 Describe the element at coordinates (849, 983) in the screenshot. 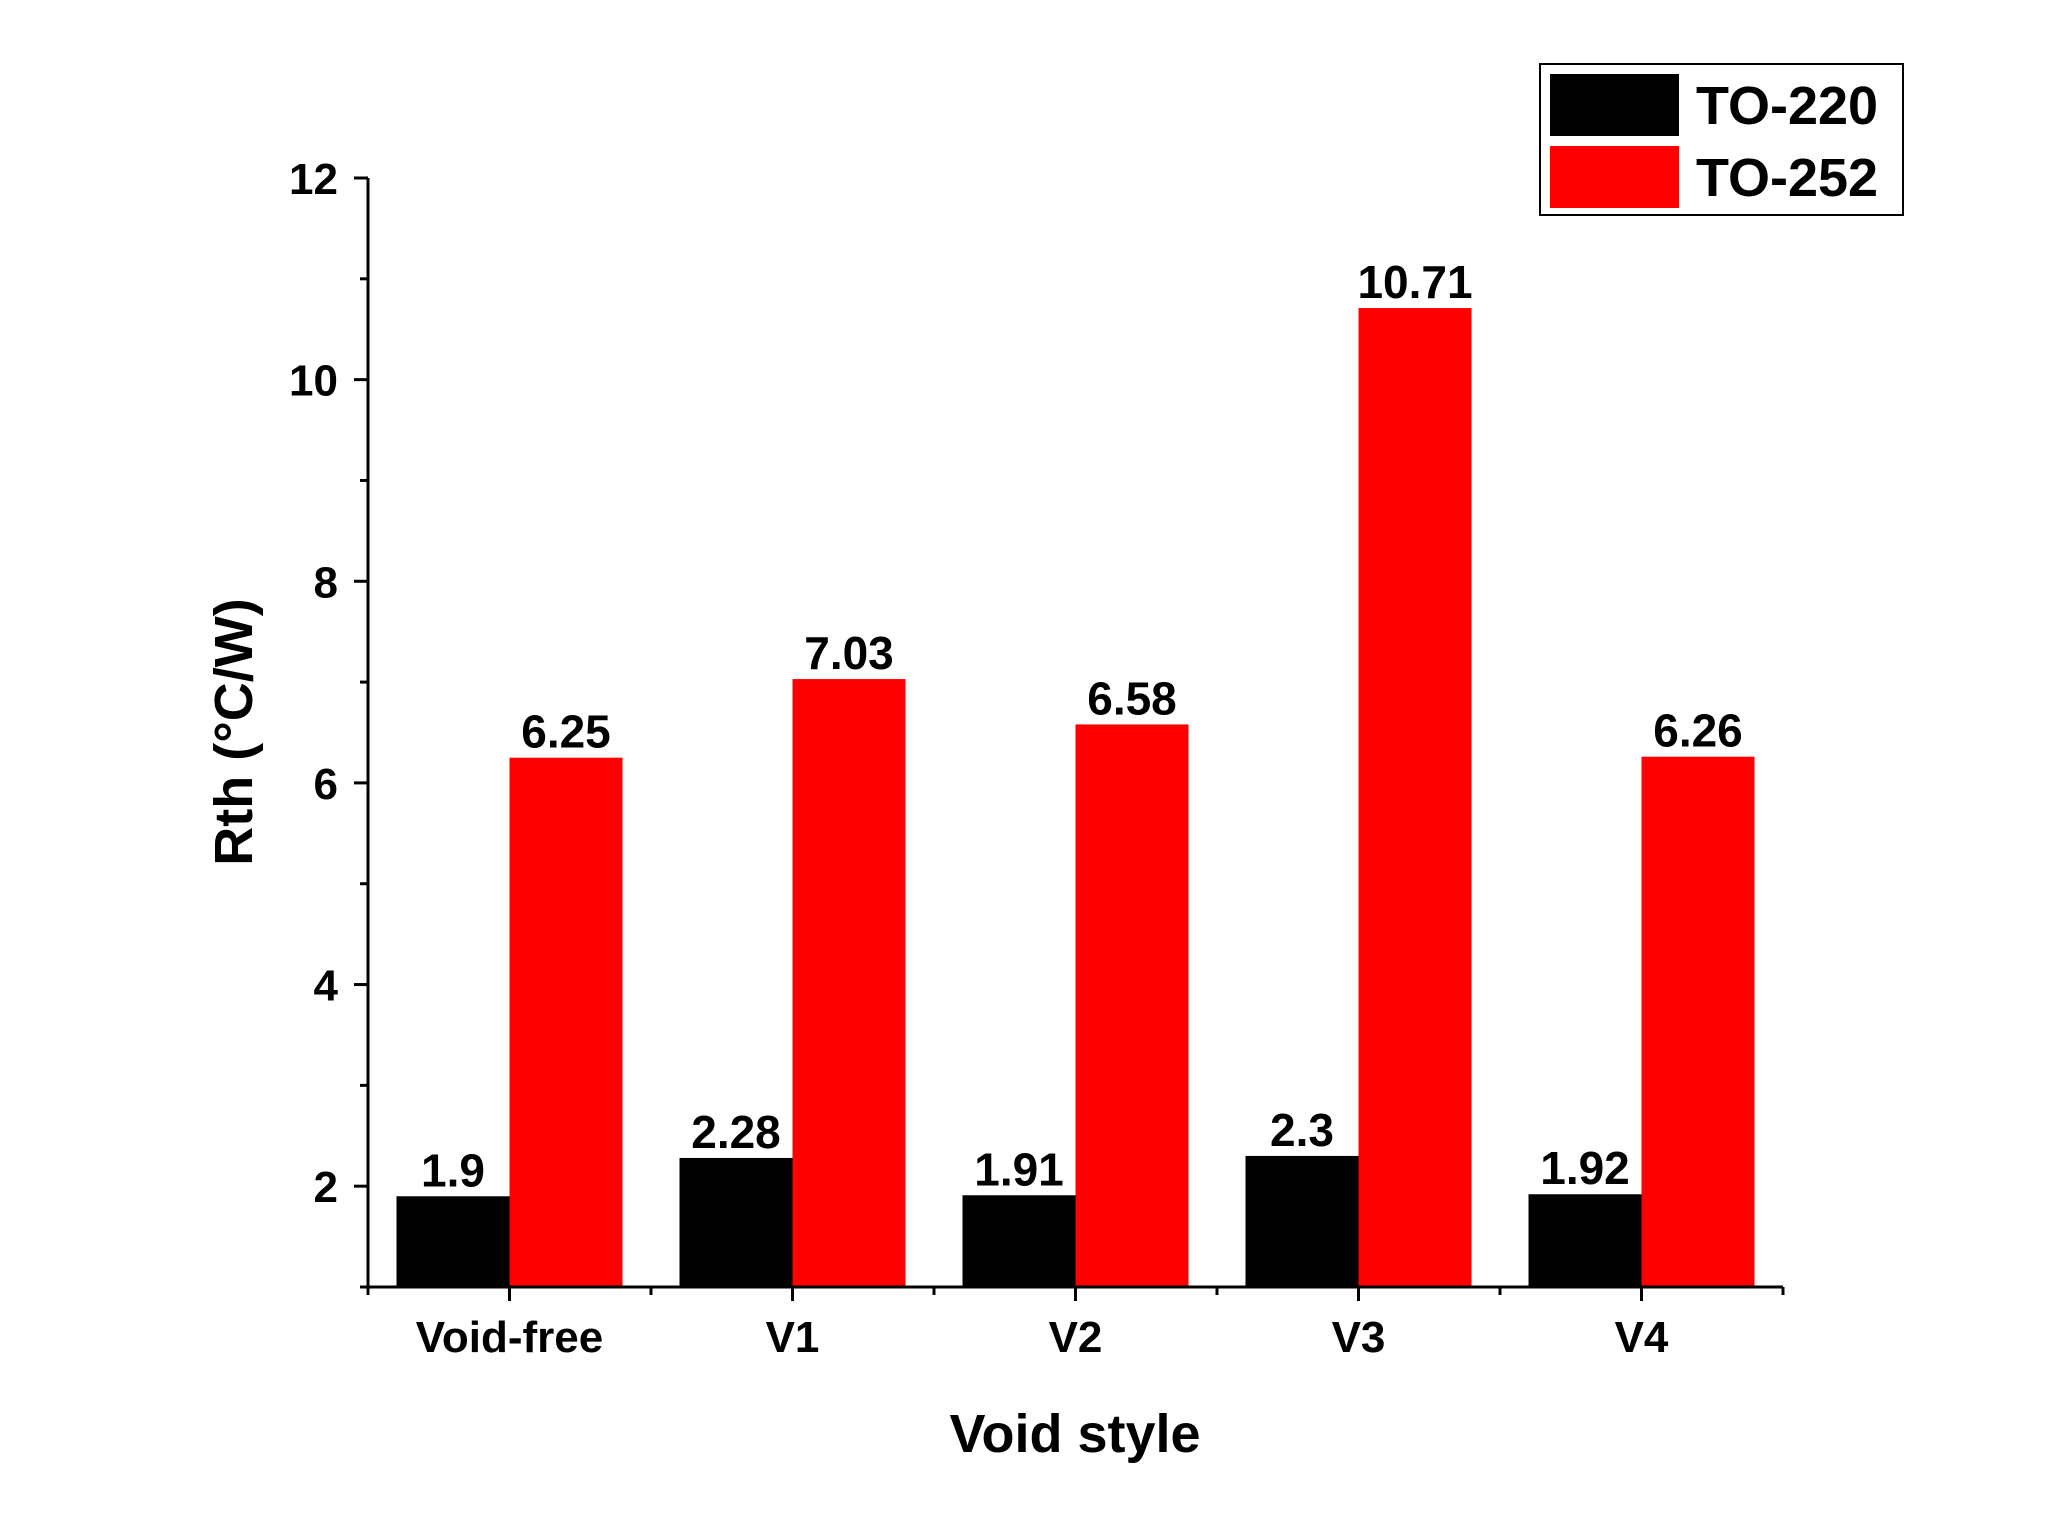

I see `bar-to-252-v1` at that location.